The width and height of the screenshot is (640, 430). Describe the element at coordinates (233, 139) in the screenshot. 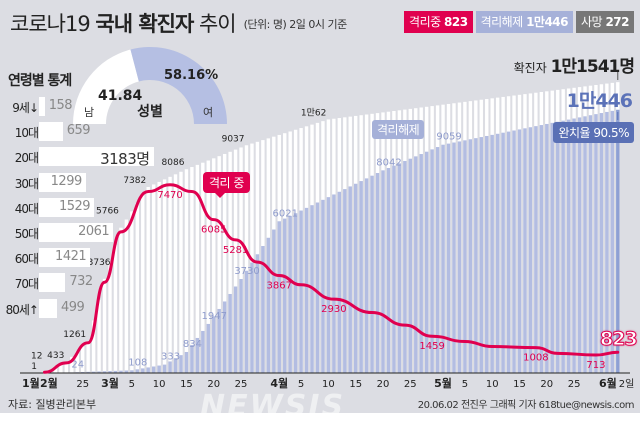

I see `confirmed-label: 9037` at that location.